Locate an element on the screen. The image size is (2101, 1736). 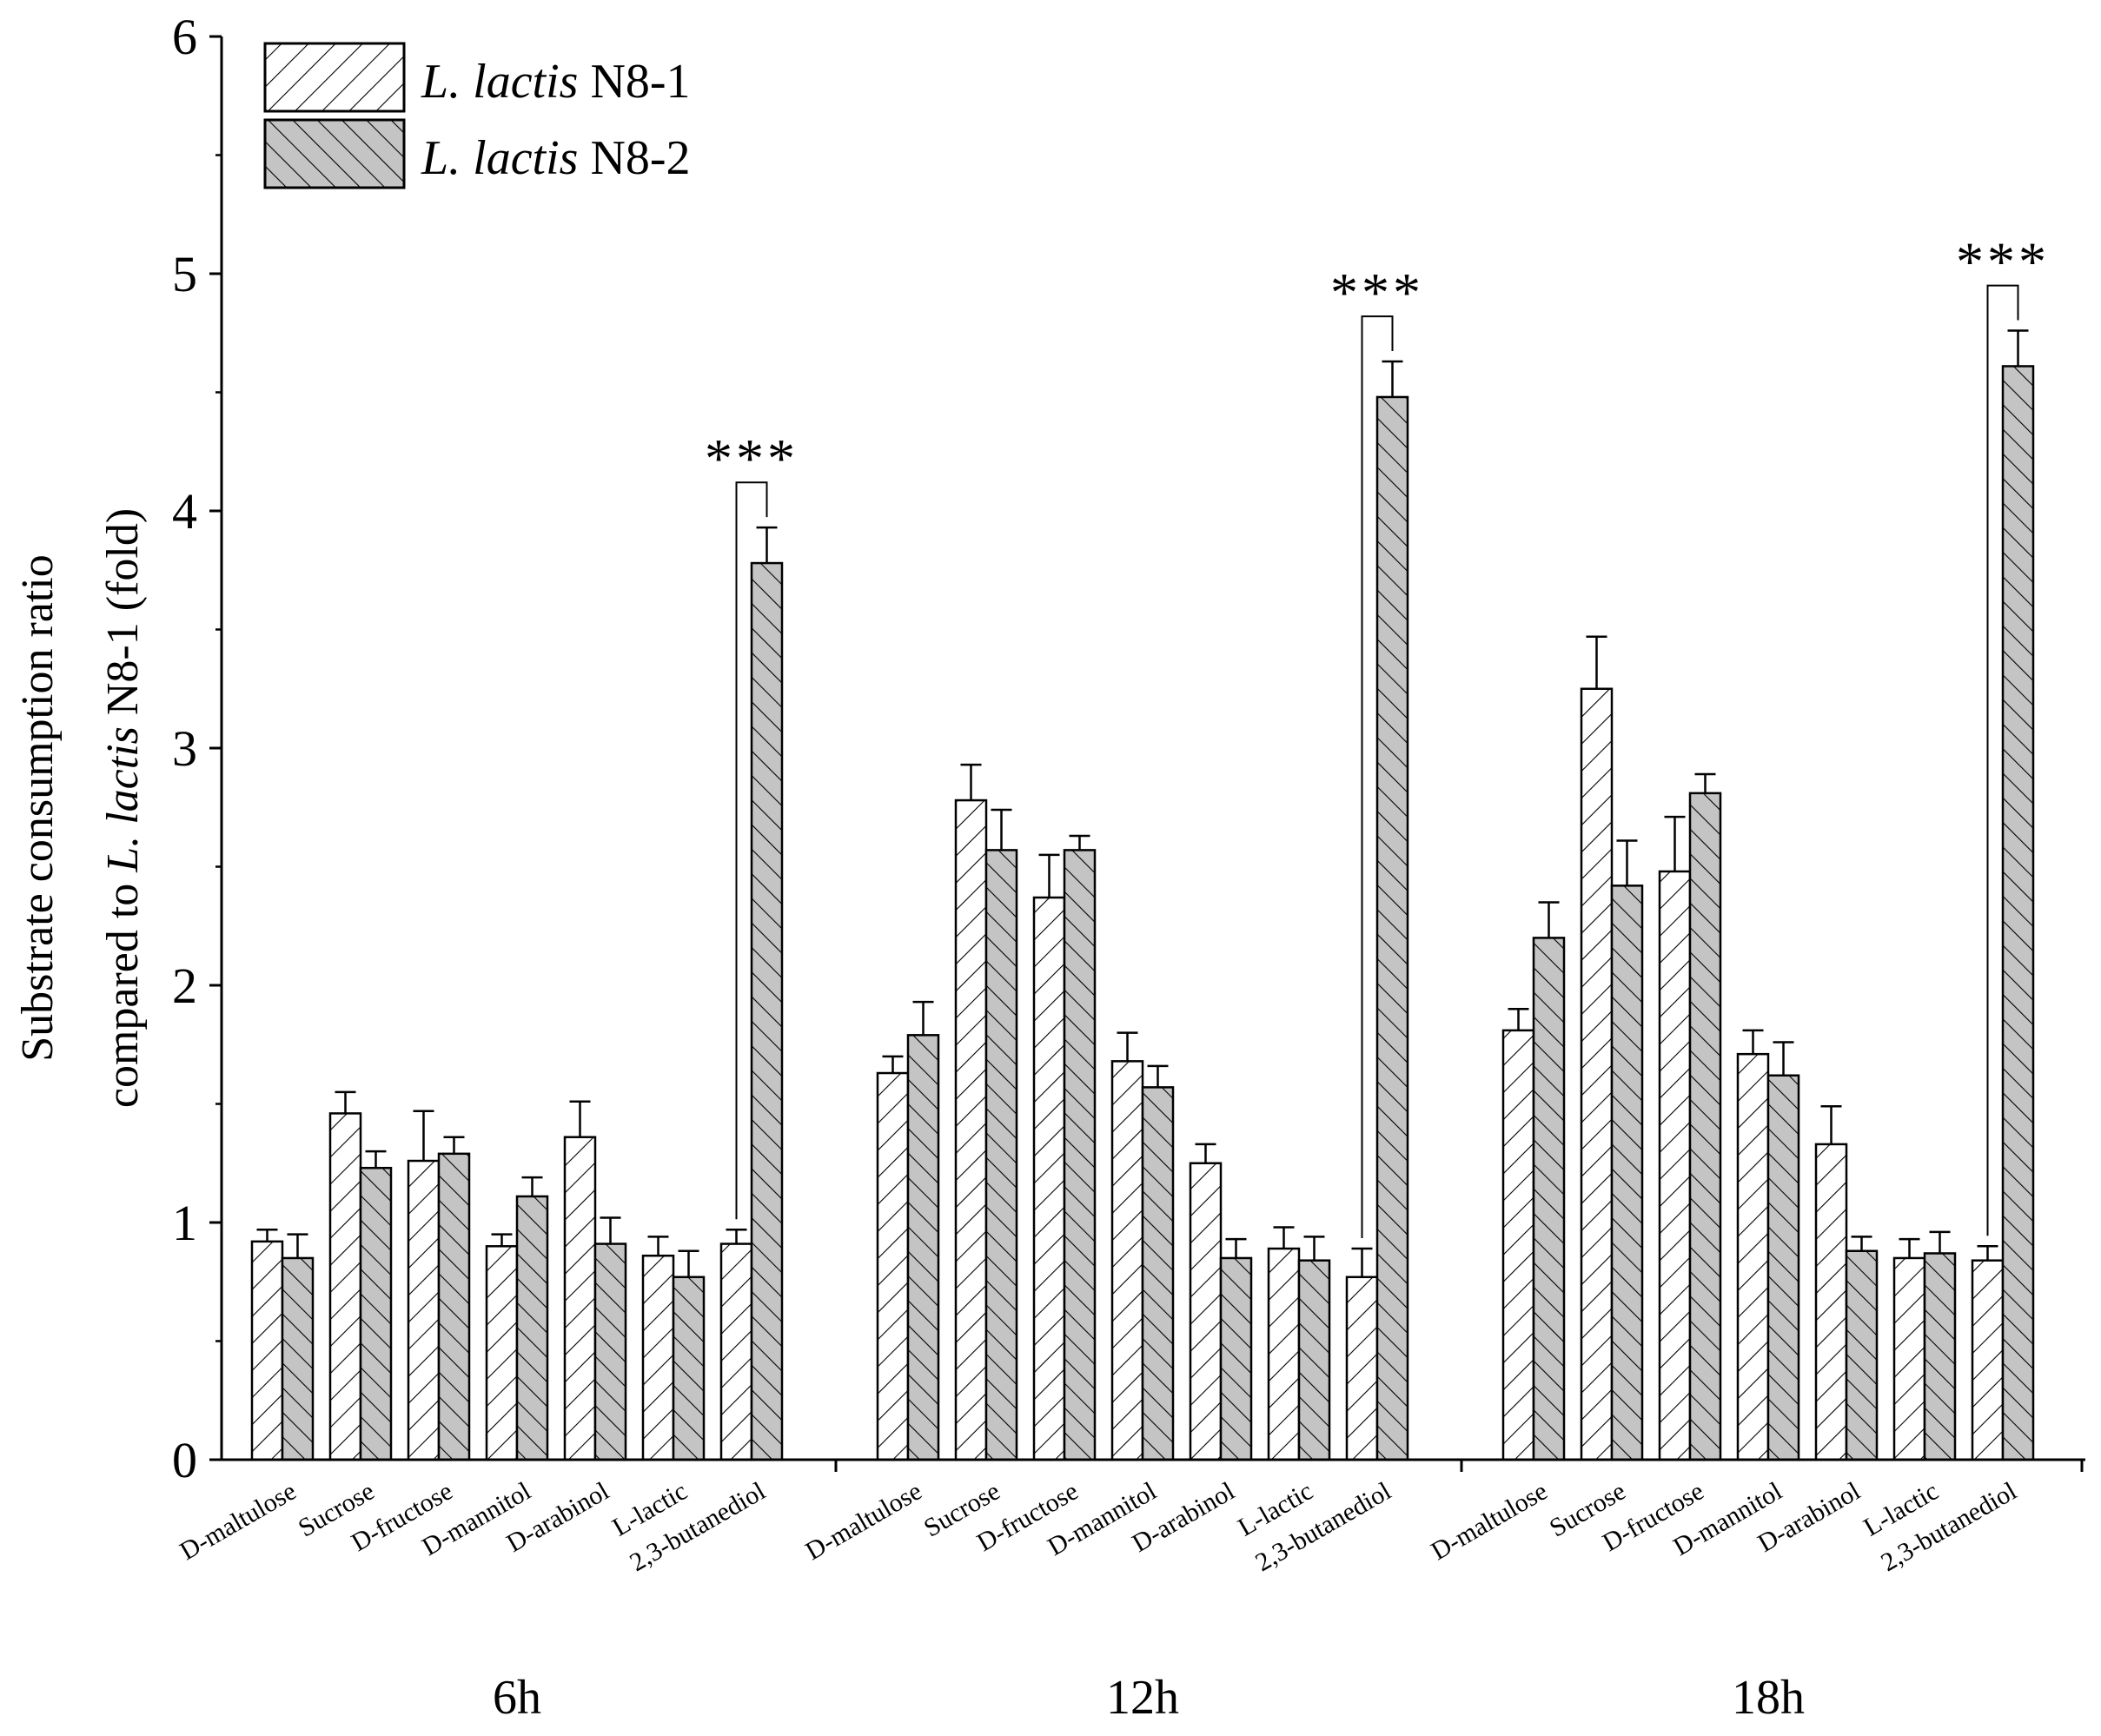
significance-stars-6h: *** is located at coordinates (752, 458).